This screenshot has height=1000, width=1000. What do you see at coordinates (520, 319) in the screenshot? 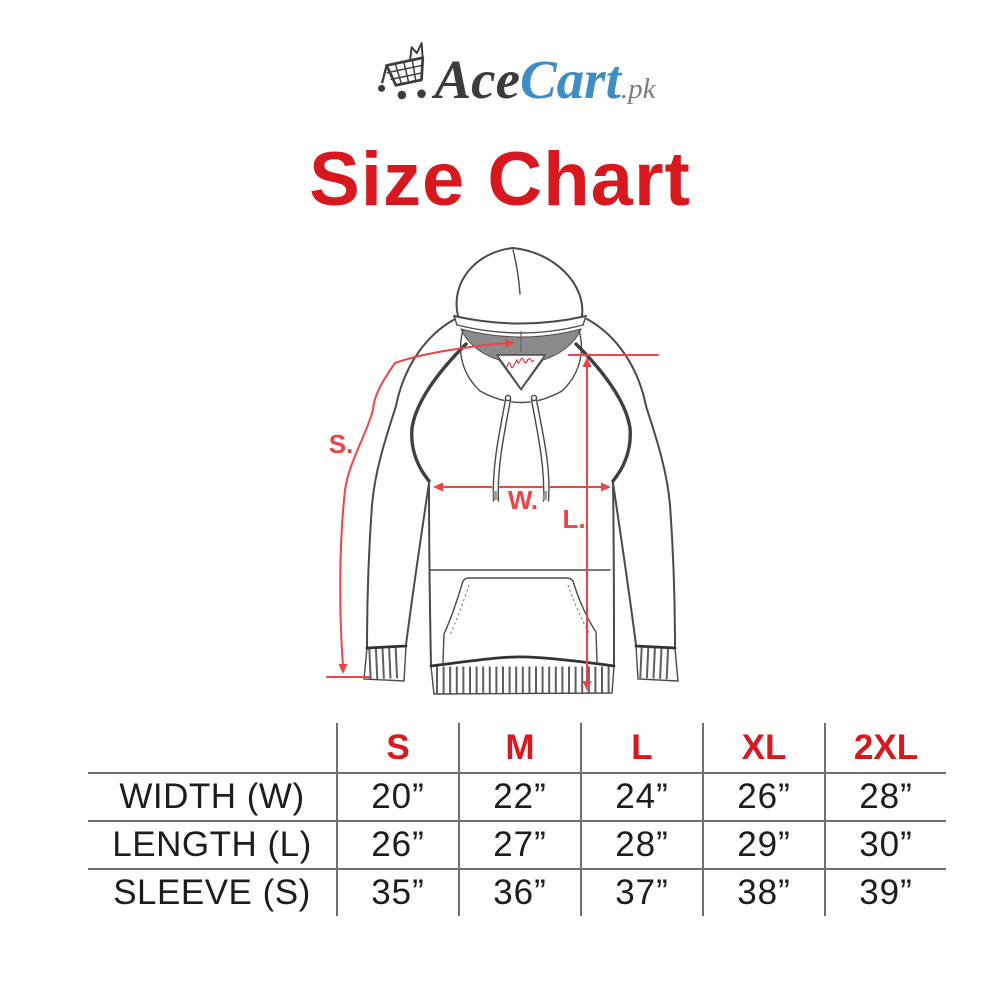
I see `hood` at bounding box center [520, 319].